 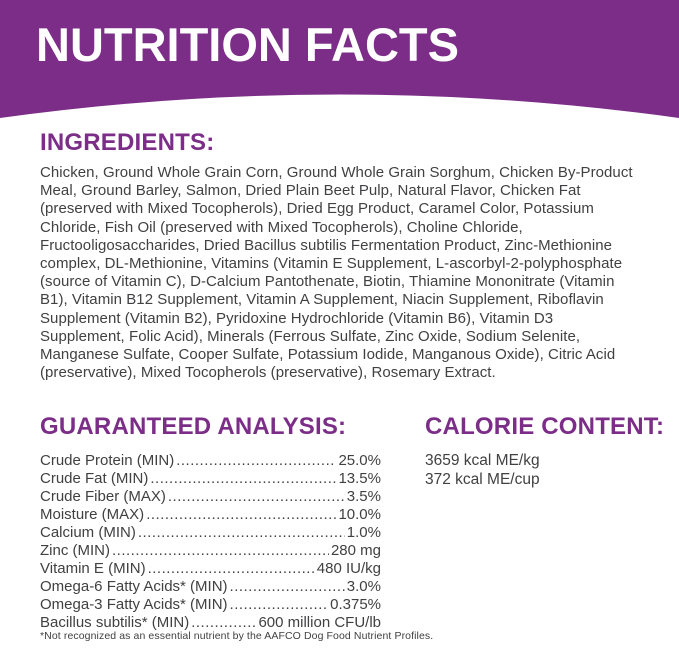 What do you see at coordinates (482, 480) in the screenshot?
I see `calorie-per-cup: 372 kcal ME/cup` at bounding box center [482, 480].